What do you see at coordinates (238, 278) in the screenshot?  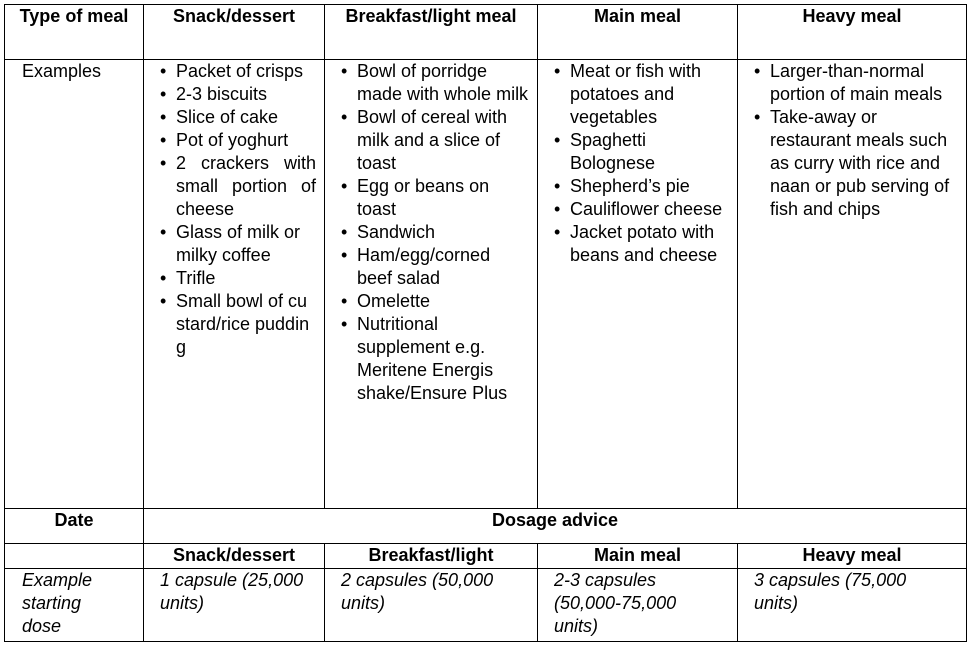 I see `list-item: Trifle` at bounding box center [238, 278].